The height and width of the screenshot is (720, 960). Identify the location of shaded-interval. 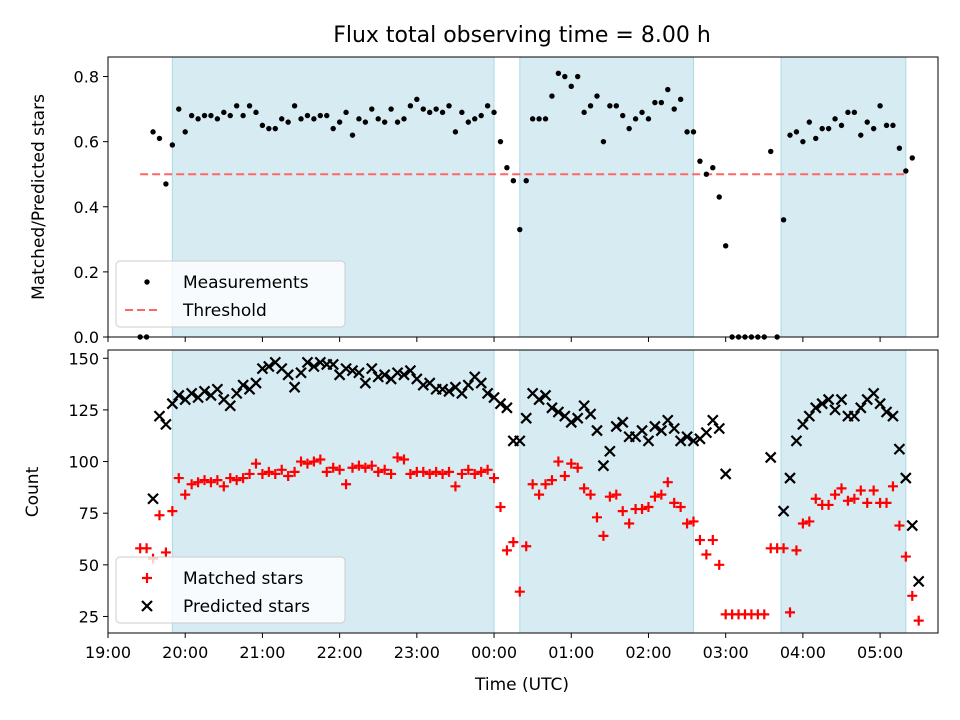
(607, 491).